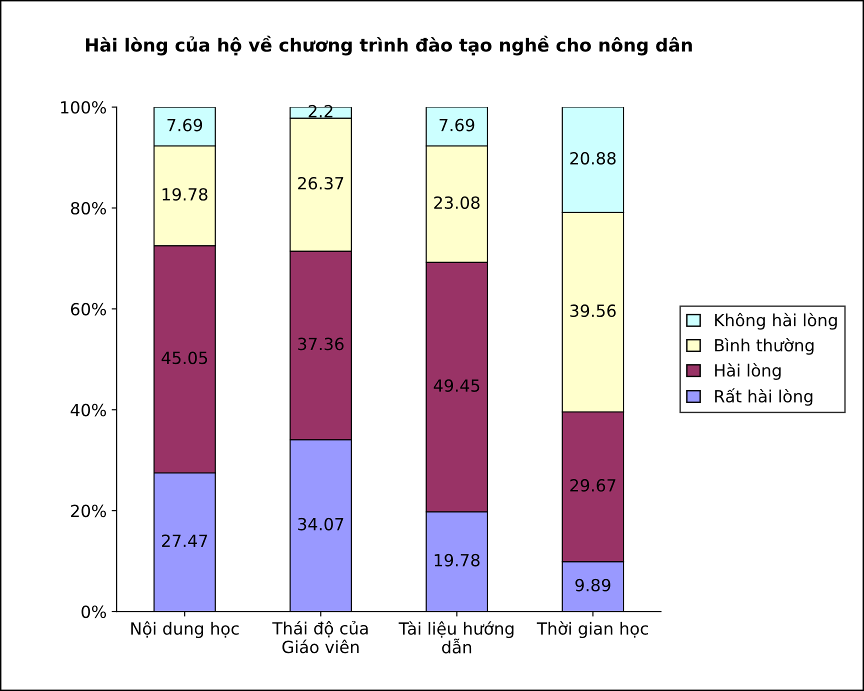 This screenshot has width=864, height=691. I want to click on chart-title: Hài lòng của hộ về chương trình đào tạo nghề cho nông dân, so click(389, 46).